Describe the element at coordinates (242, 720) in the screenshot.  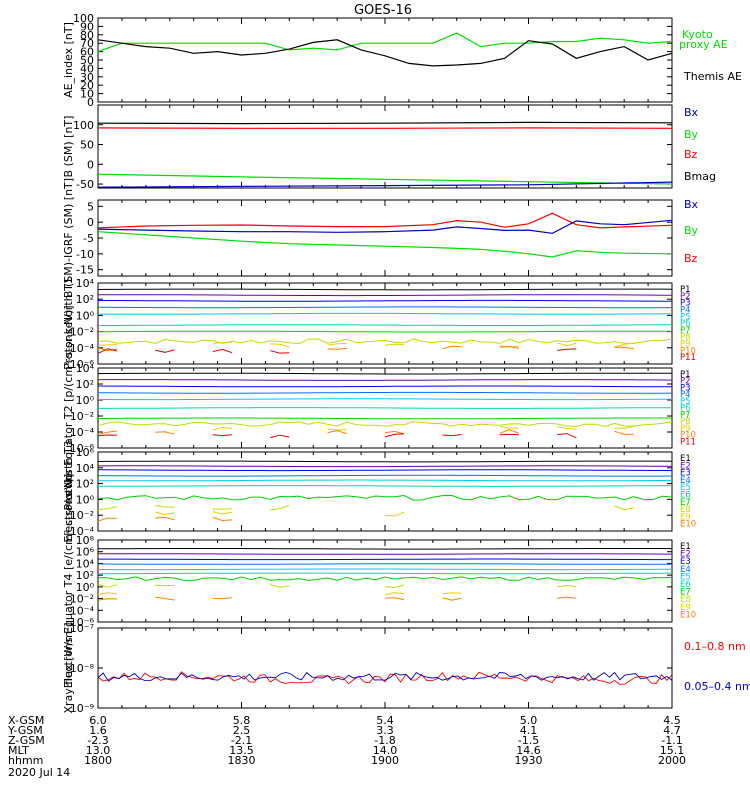
I see `x-cell: 5.8` at that location.